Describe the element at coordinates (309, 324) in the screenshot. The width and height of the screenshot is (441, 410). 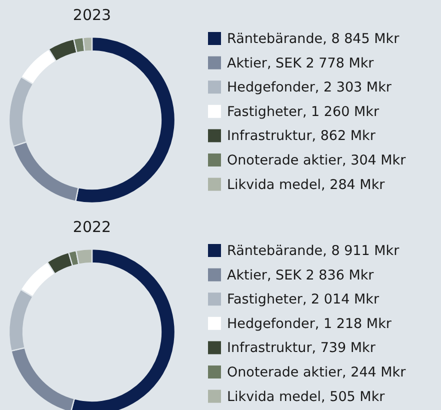
I see `legend-label: Hedgefonder, 1 218 Mkr` at that location.